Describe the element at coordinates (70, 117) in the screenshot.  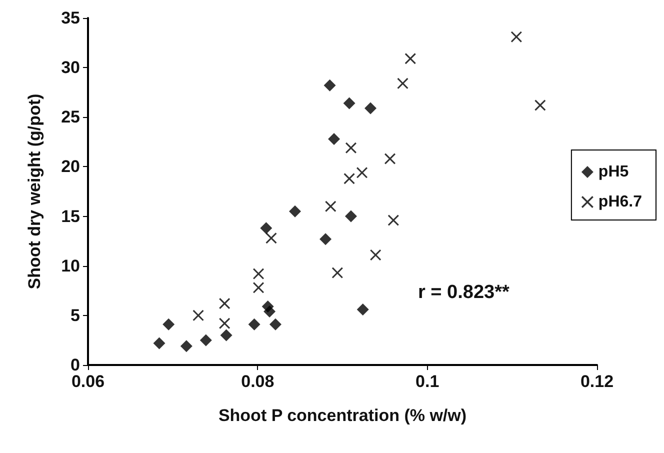
I see `y-tick-label: 25` at that location.